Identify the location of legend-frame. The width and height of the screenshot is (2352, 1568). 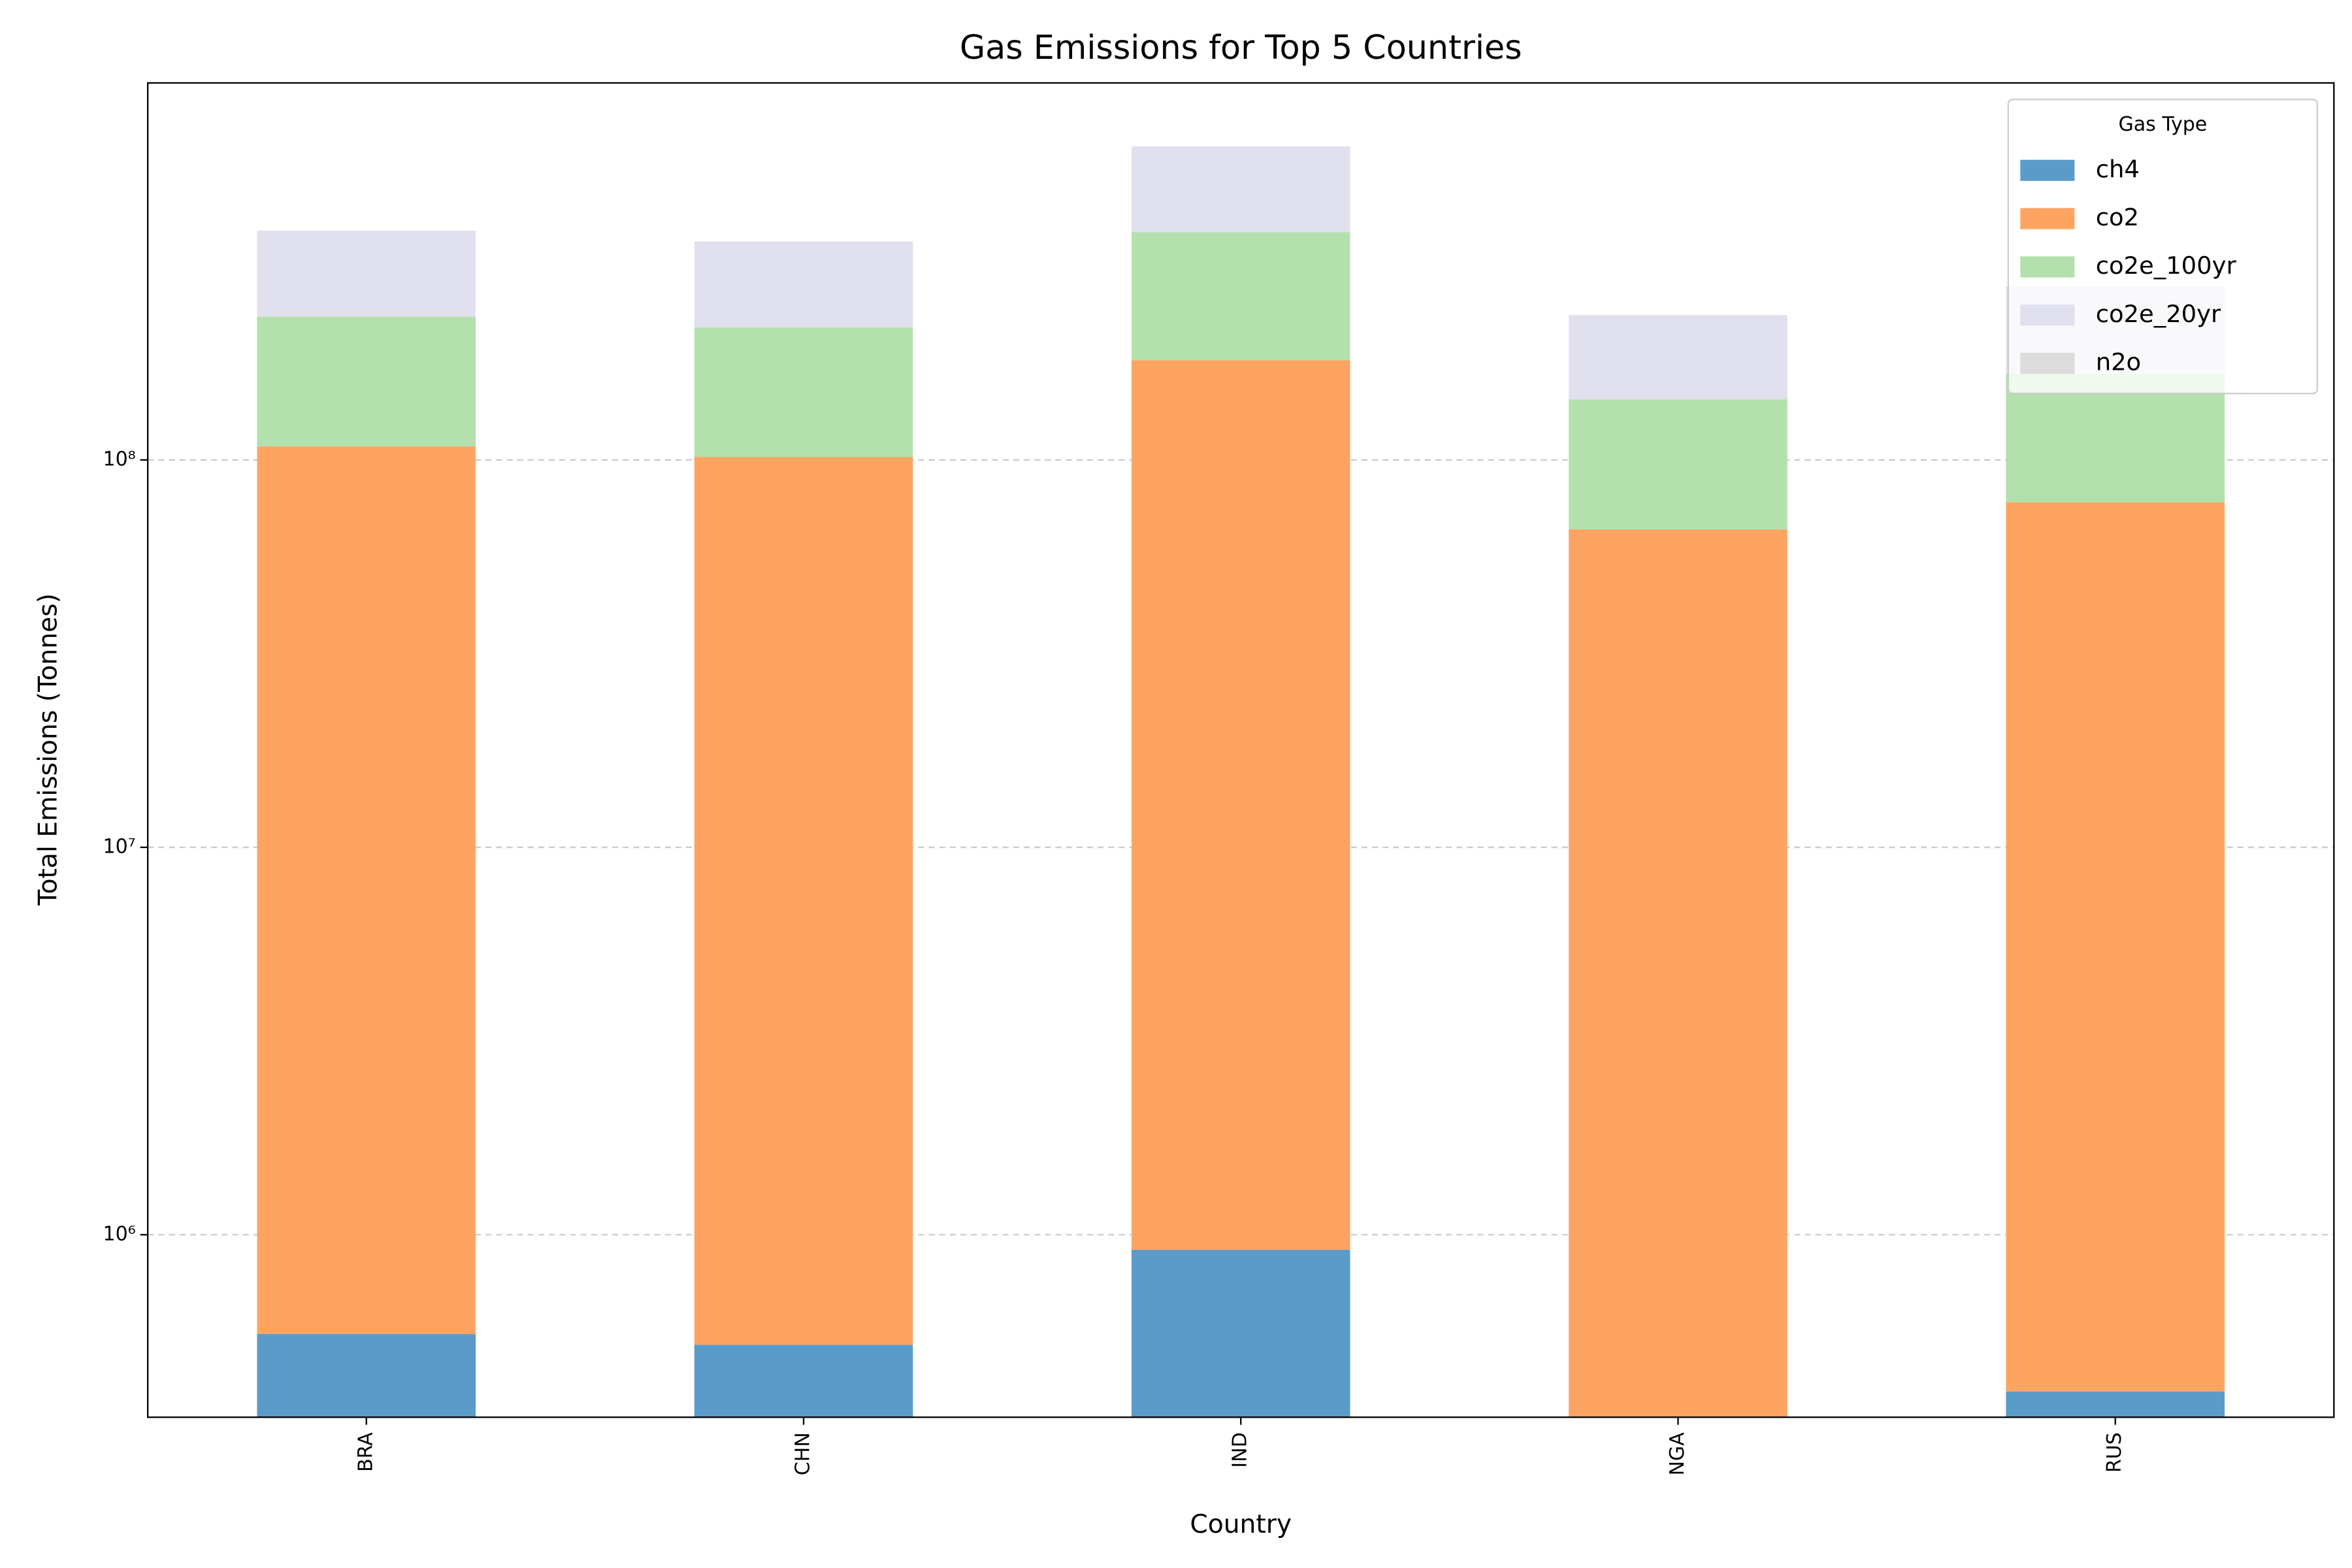
(2163, 247).